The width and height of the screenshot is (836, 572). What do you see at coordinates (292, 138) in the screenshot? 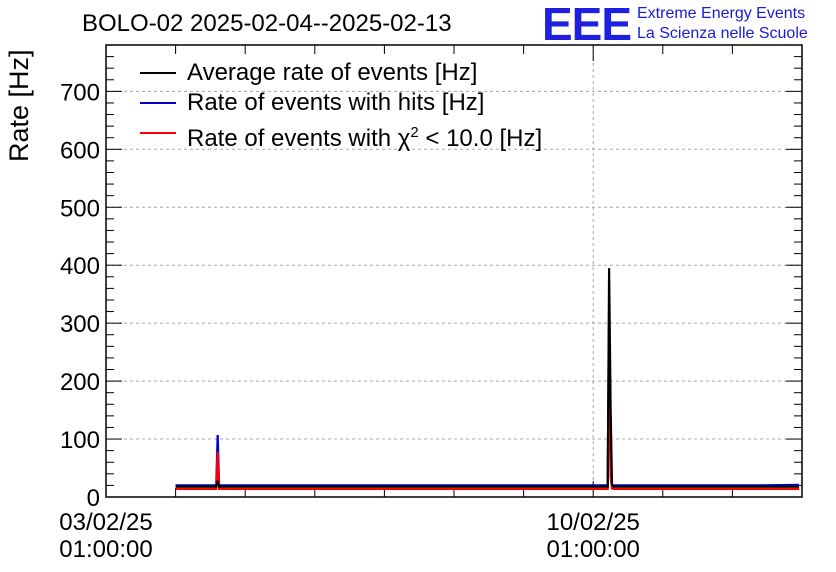
I see `legend-chi2-part-a: Rate of events with` at bounding box center [292, 138].